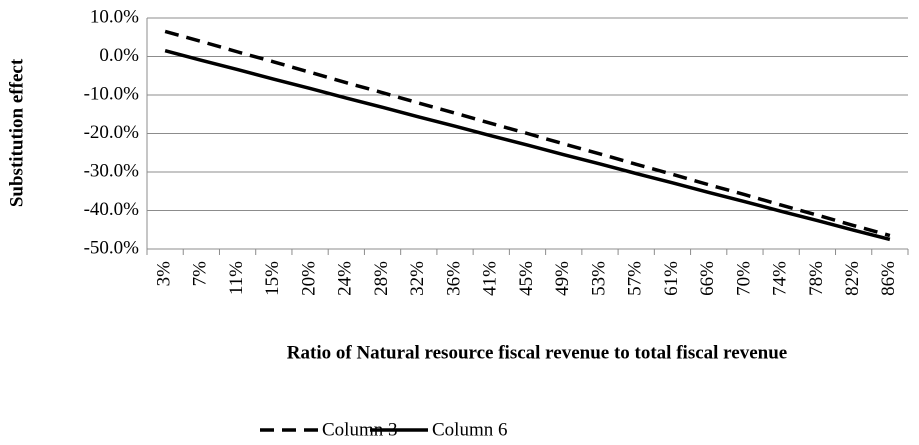 This screenshot has width=919, height=445. I want to click on x-tick-label: 49%, so click(562, 278).